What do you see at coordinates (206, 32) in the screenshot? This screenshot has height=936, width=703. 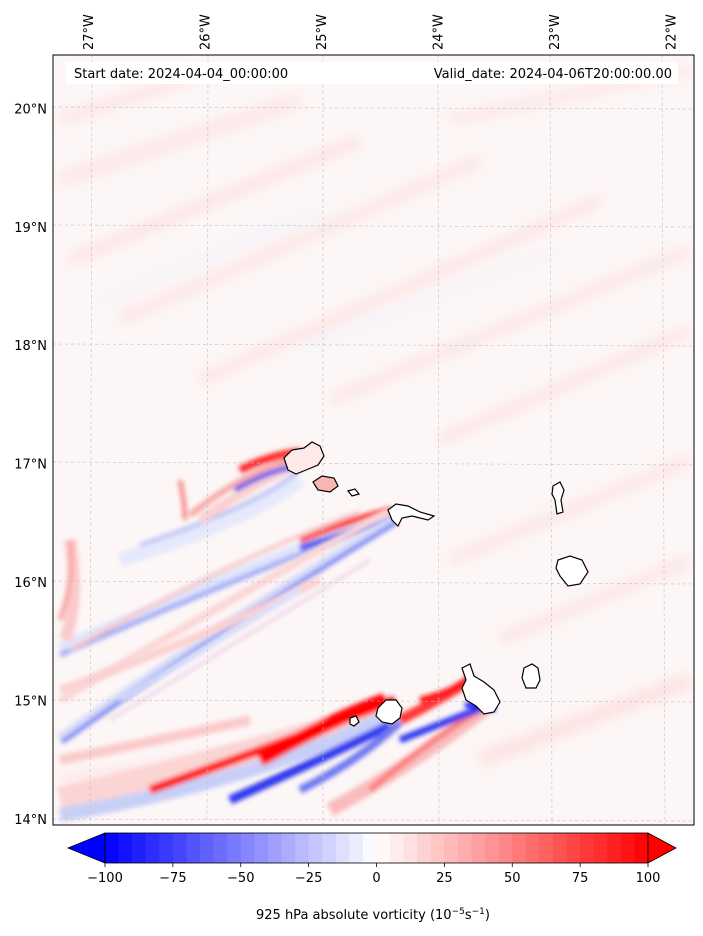 I see `lon-tick-label: 26°W` at bounding box center [206, 32].